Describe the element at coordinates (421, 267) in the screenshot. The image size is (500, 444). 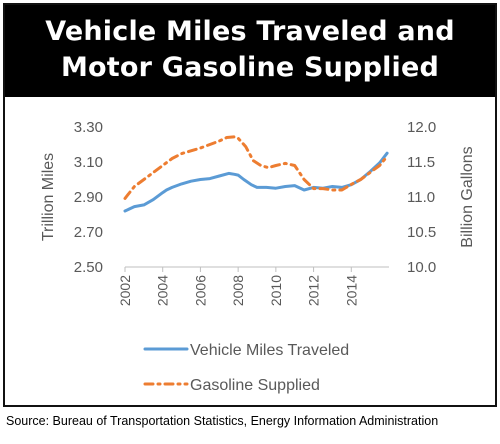
I see `y-right-tick-label: 10.0` at that location.